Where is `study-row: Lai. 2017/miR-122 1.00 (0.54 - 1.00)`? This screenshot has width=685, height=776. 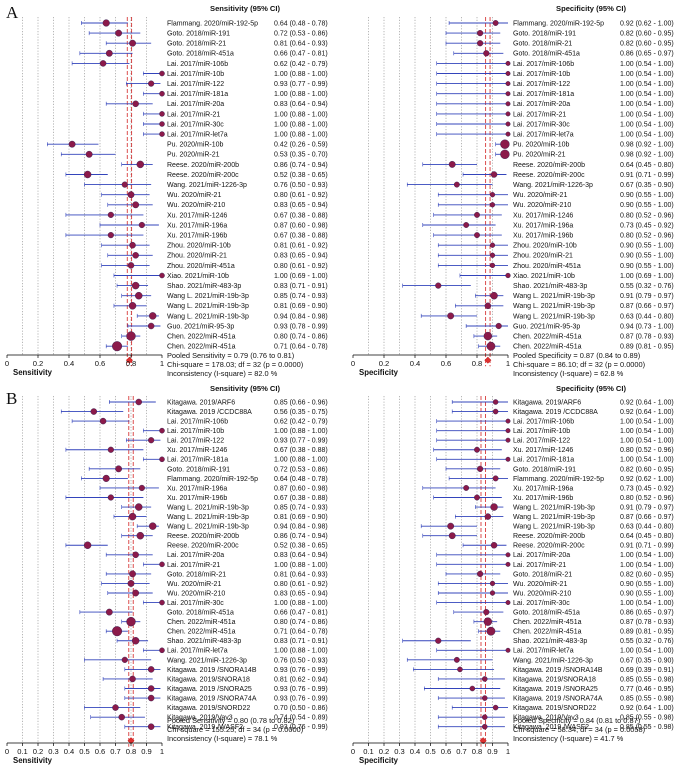 study-row: Lai. 2017/miR-122 1.00 (0.54 - 1.00) is located at coordinates (555, 84).